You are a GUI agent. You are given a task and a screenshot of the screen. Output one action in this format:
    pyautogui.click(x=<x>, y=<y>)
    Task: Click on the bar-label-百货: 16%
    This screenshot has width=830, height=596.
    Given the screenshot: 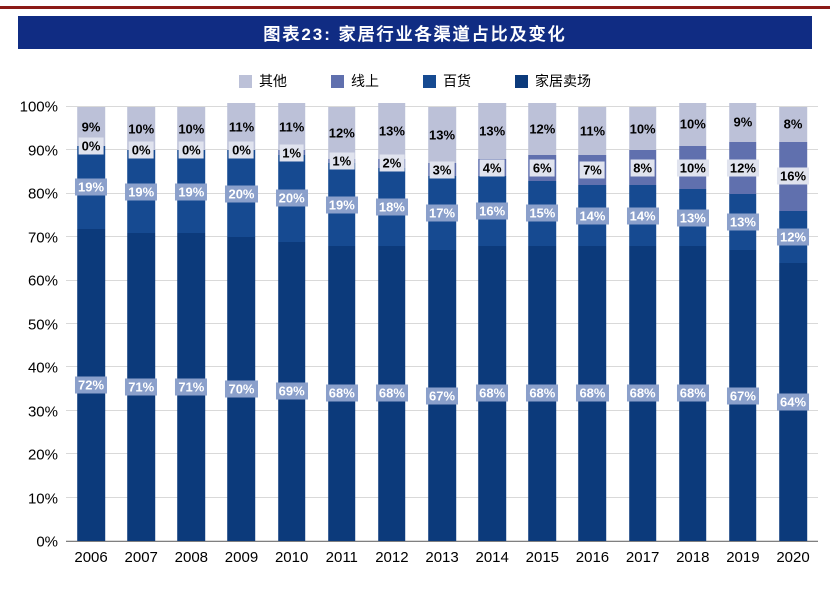 What is the action you would take?
    pyautogui.click(x=492, y=211)
    